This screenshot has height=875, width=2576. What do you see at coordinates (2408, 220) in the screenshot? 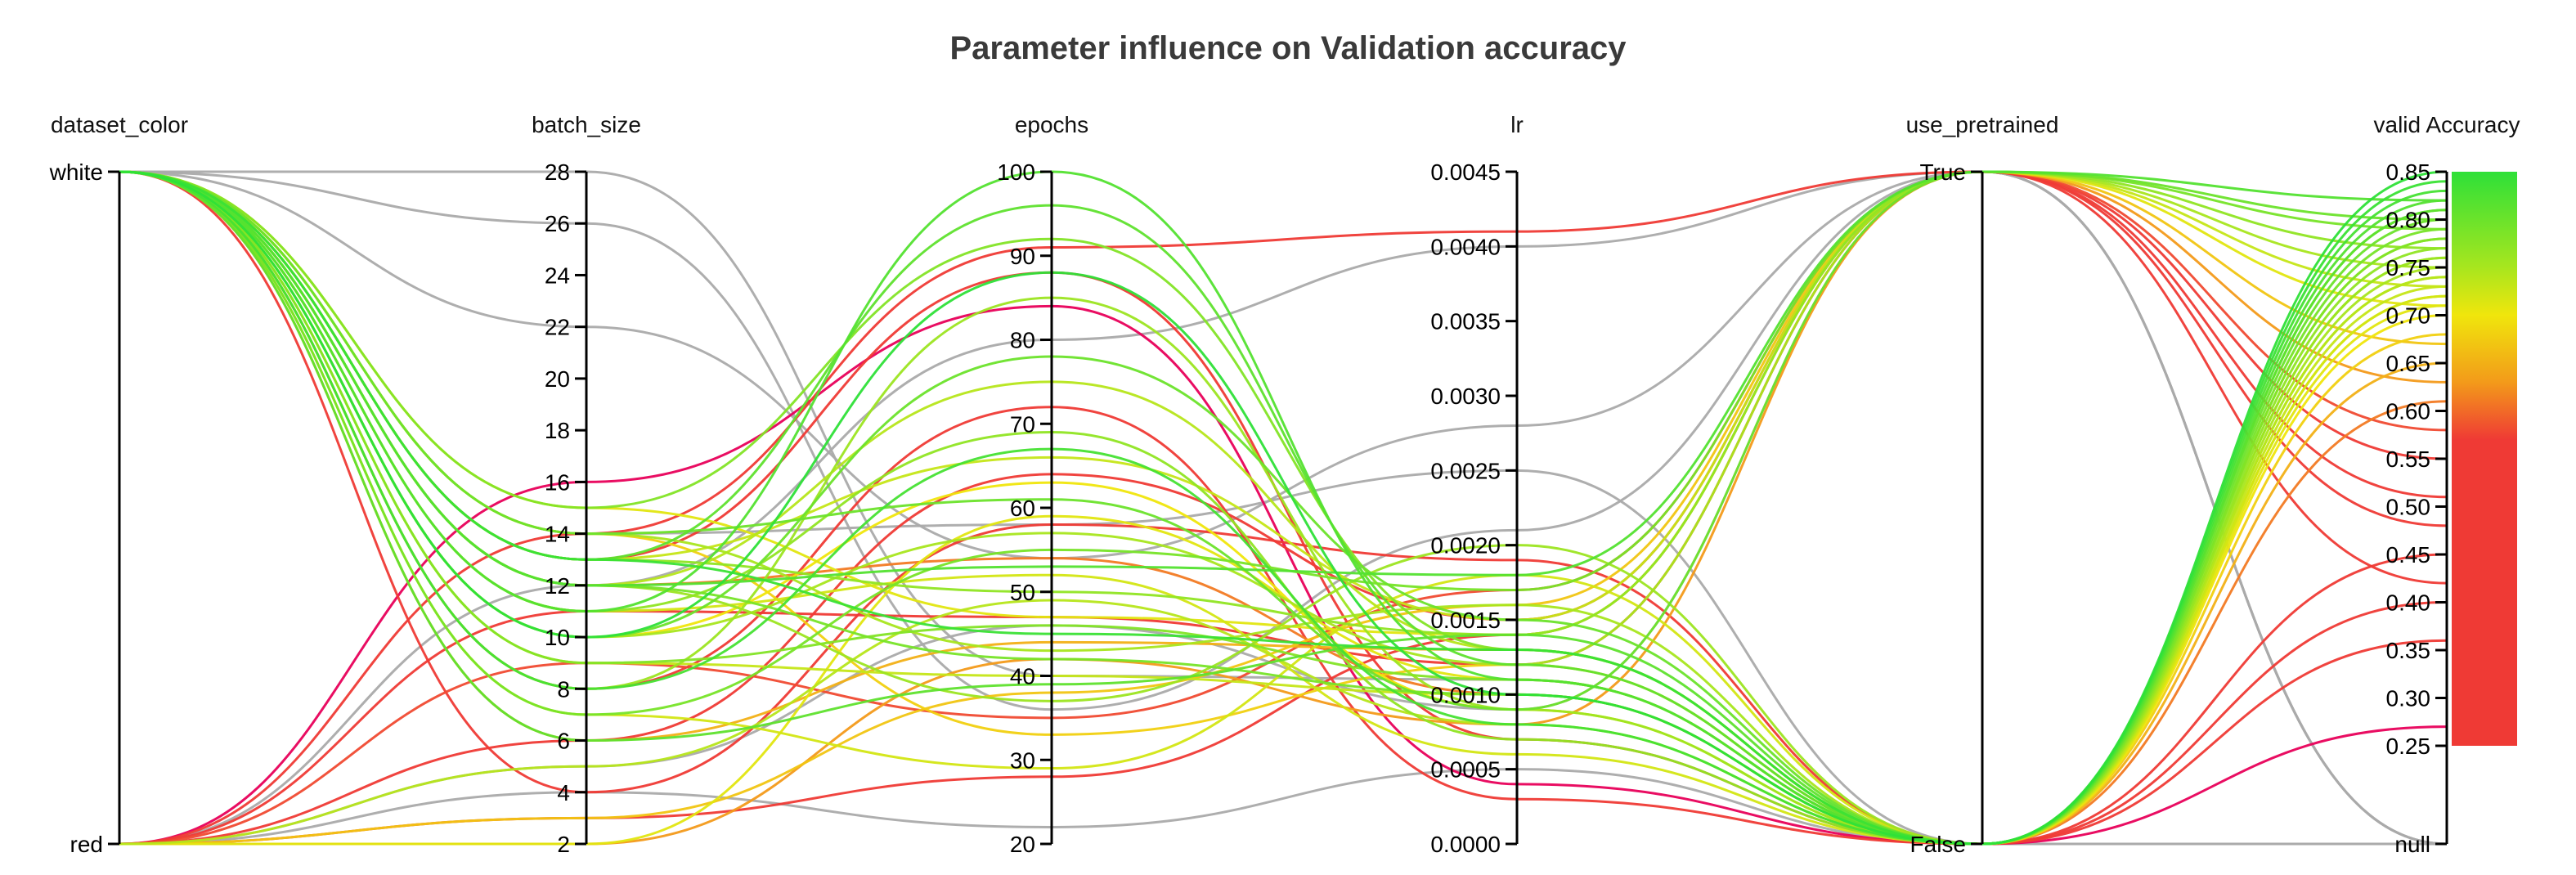
I see `tick-label: 0.80` at bounding box center [2408, 220].